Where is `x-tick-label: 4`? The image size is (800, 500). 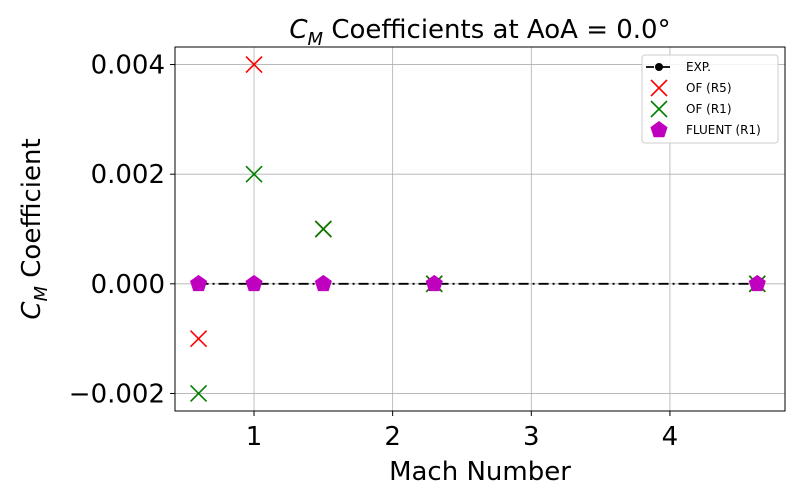 x-tick-label: 4 is located at coordinates (670, 437).